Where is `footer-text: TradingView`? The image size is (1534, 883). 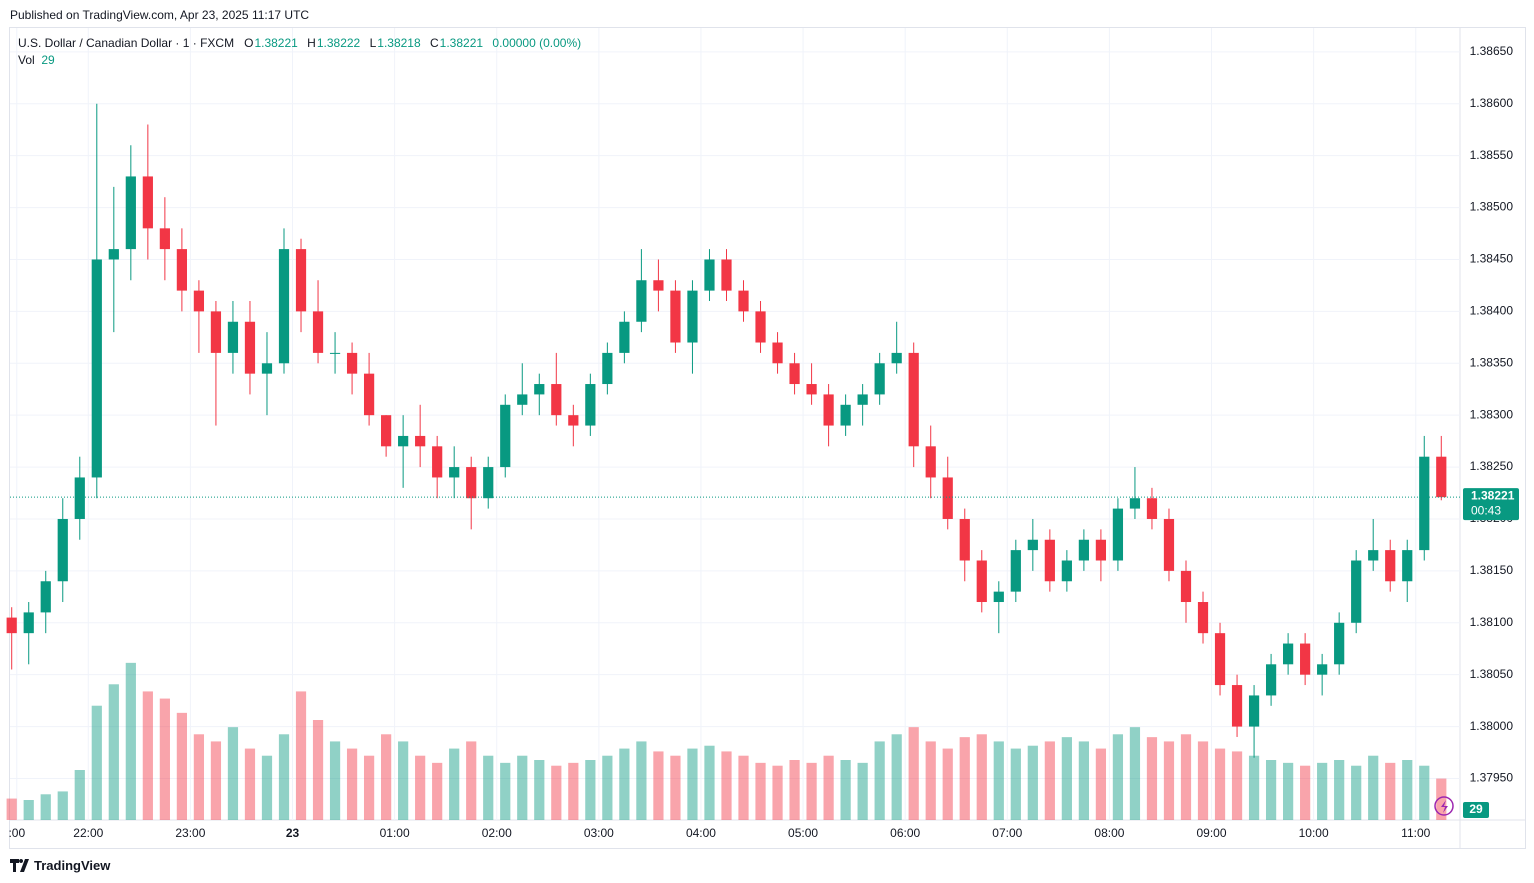 footer-text: TradingView is located at coordinates (72, 865).